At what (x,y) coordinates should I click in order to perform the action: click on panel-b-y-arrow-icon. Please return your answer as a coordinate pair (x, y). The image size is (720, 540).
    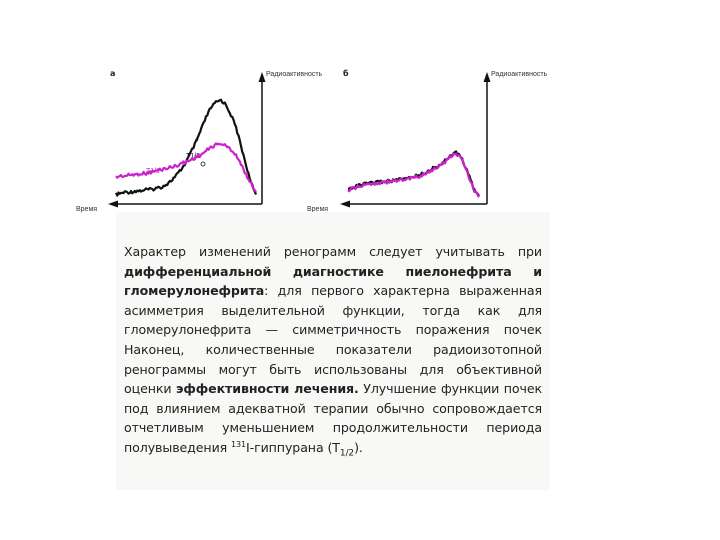
    Looking at the image, I should click on (487, 77).